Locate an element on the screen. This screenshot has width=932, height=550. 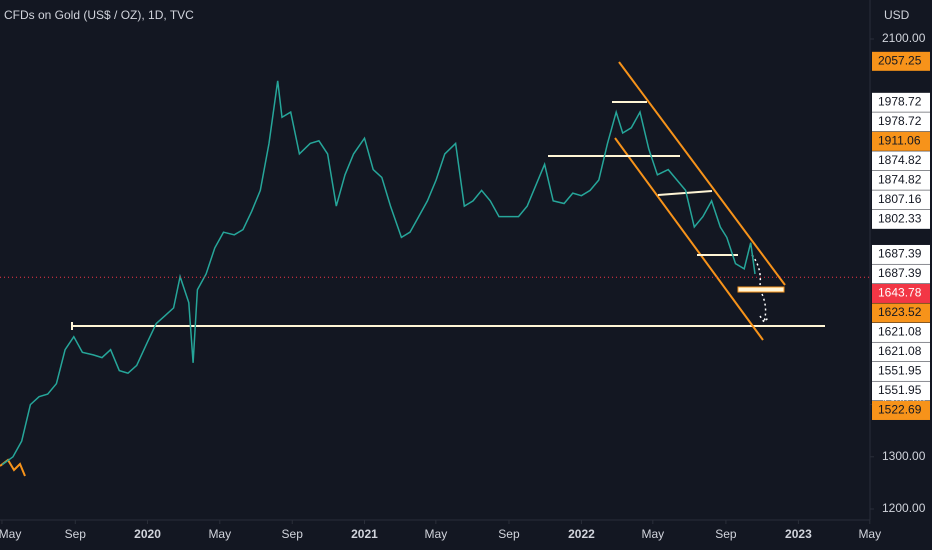
x-tick-label: 2021 is located at coordinates (364, 534).